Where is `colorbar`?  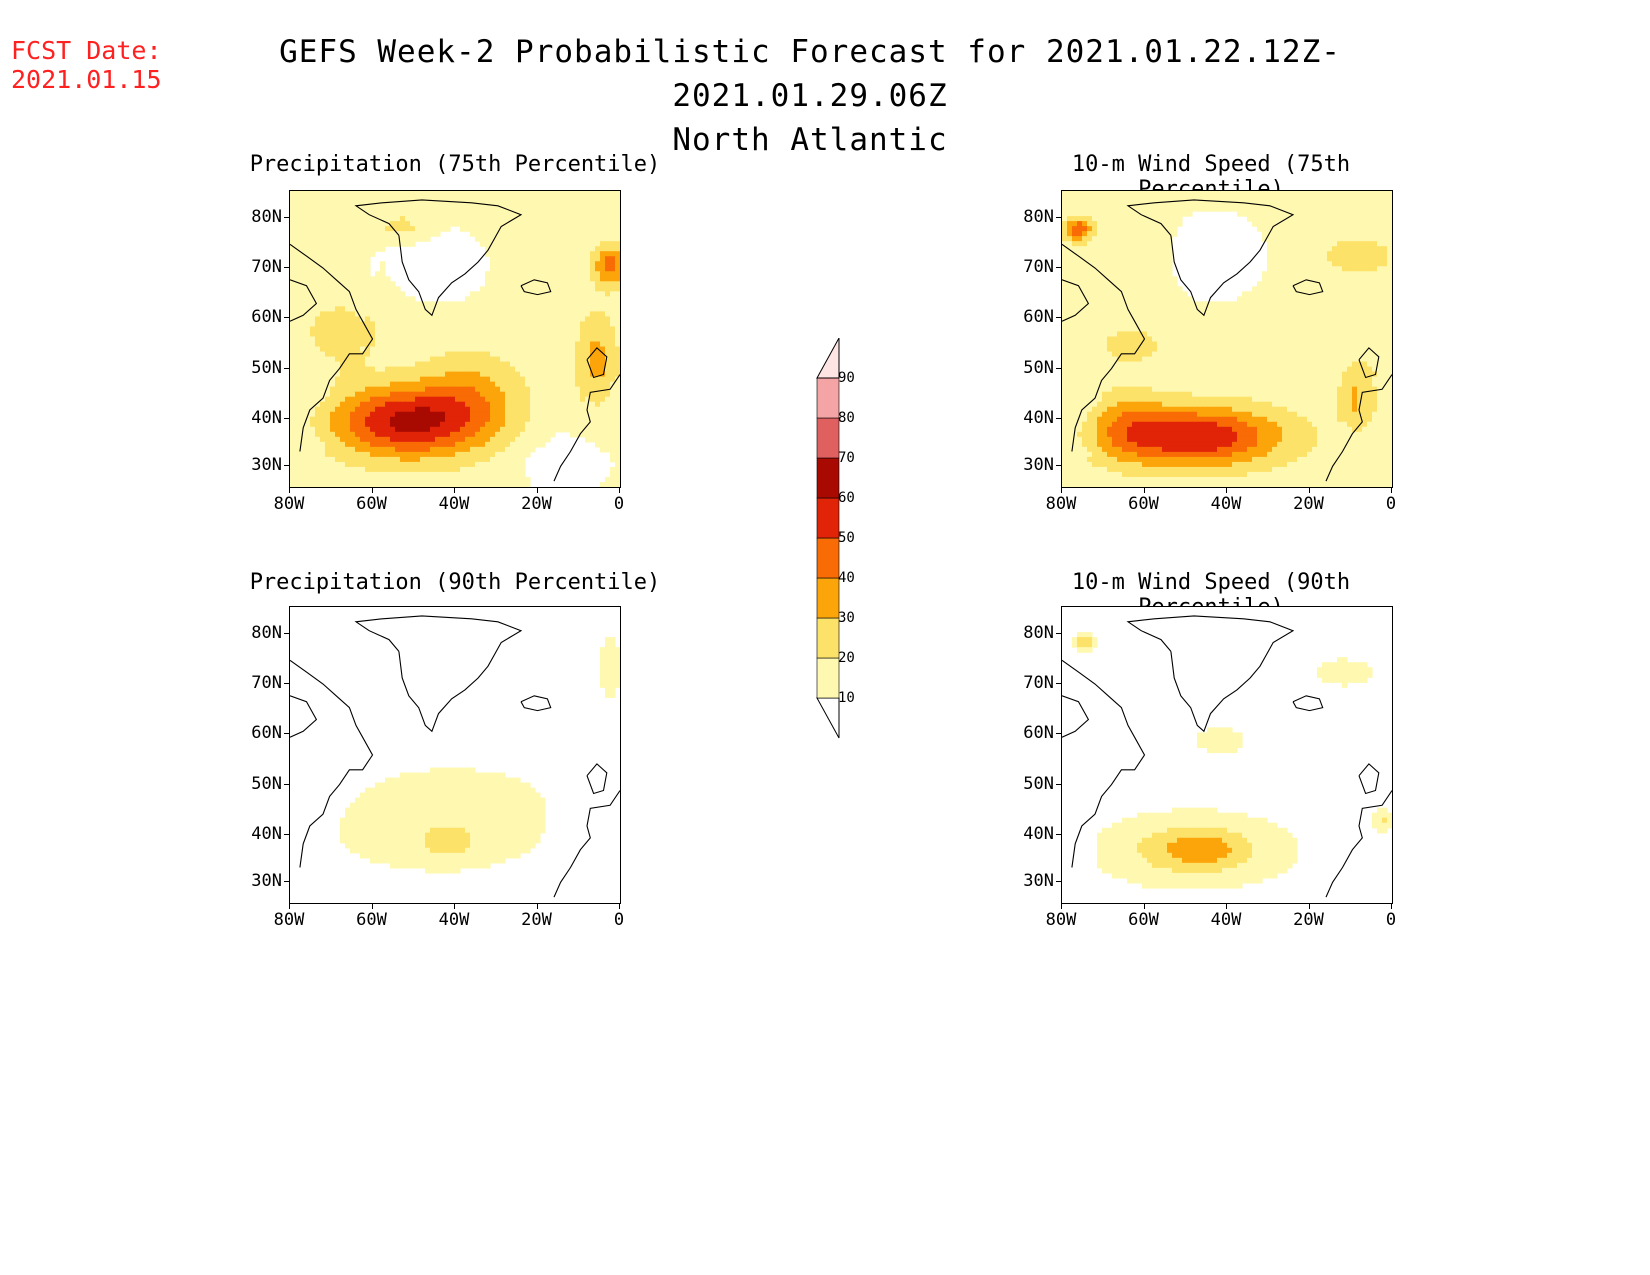
colorbar is located at coordinates (828, 538).